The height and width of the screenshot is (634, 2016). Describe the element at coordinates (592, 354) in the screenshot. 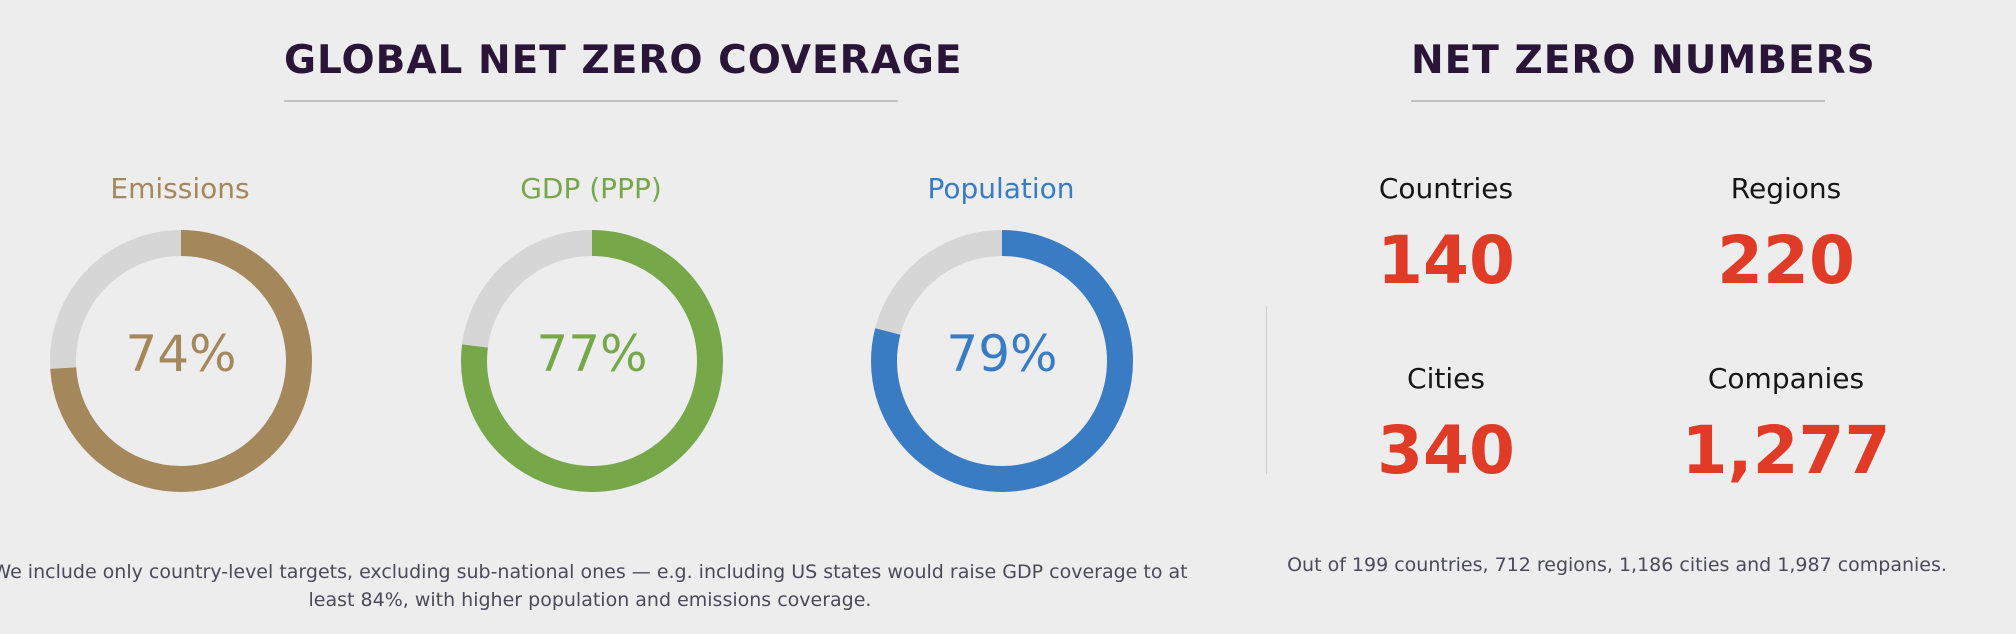

I see `donut-value-gdp: 77%` at that location.